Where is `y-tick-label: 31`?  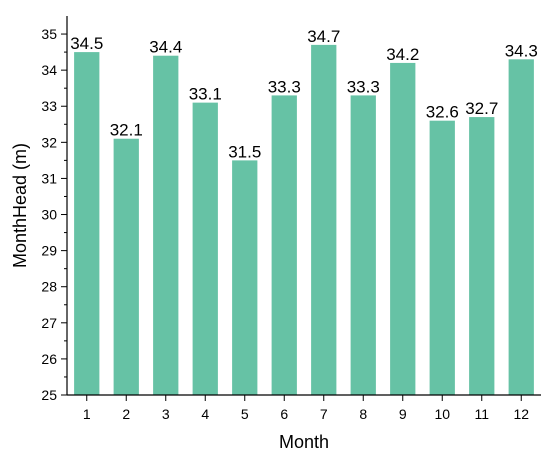 y-tick-label: 31 is located at coordinates (49, 178).